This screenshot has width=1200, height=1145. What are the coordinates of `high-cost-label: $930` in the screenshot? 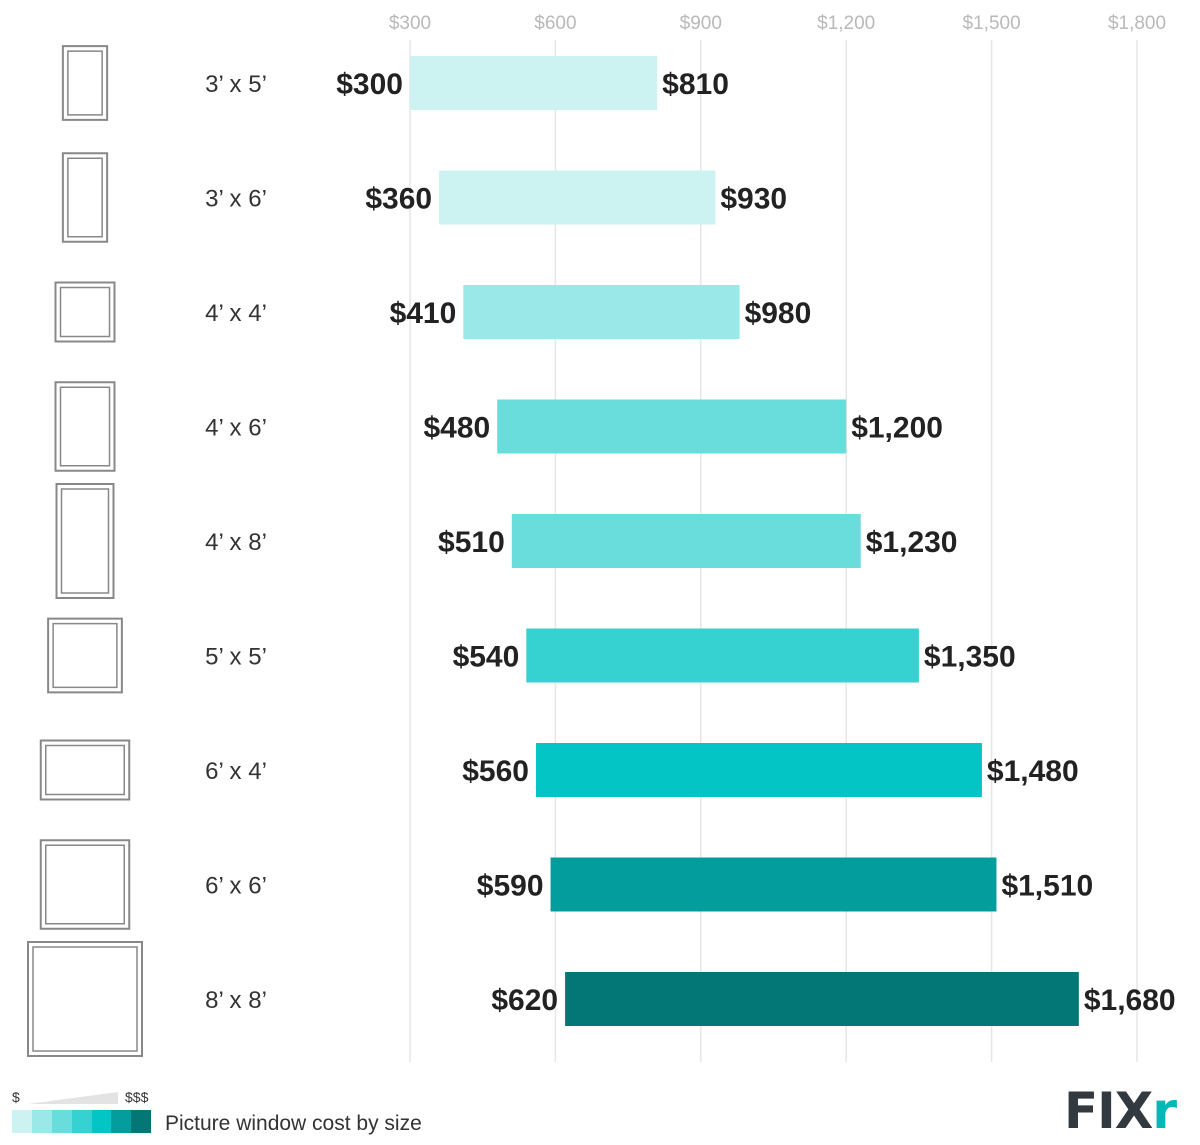 It's located at (753, 199).